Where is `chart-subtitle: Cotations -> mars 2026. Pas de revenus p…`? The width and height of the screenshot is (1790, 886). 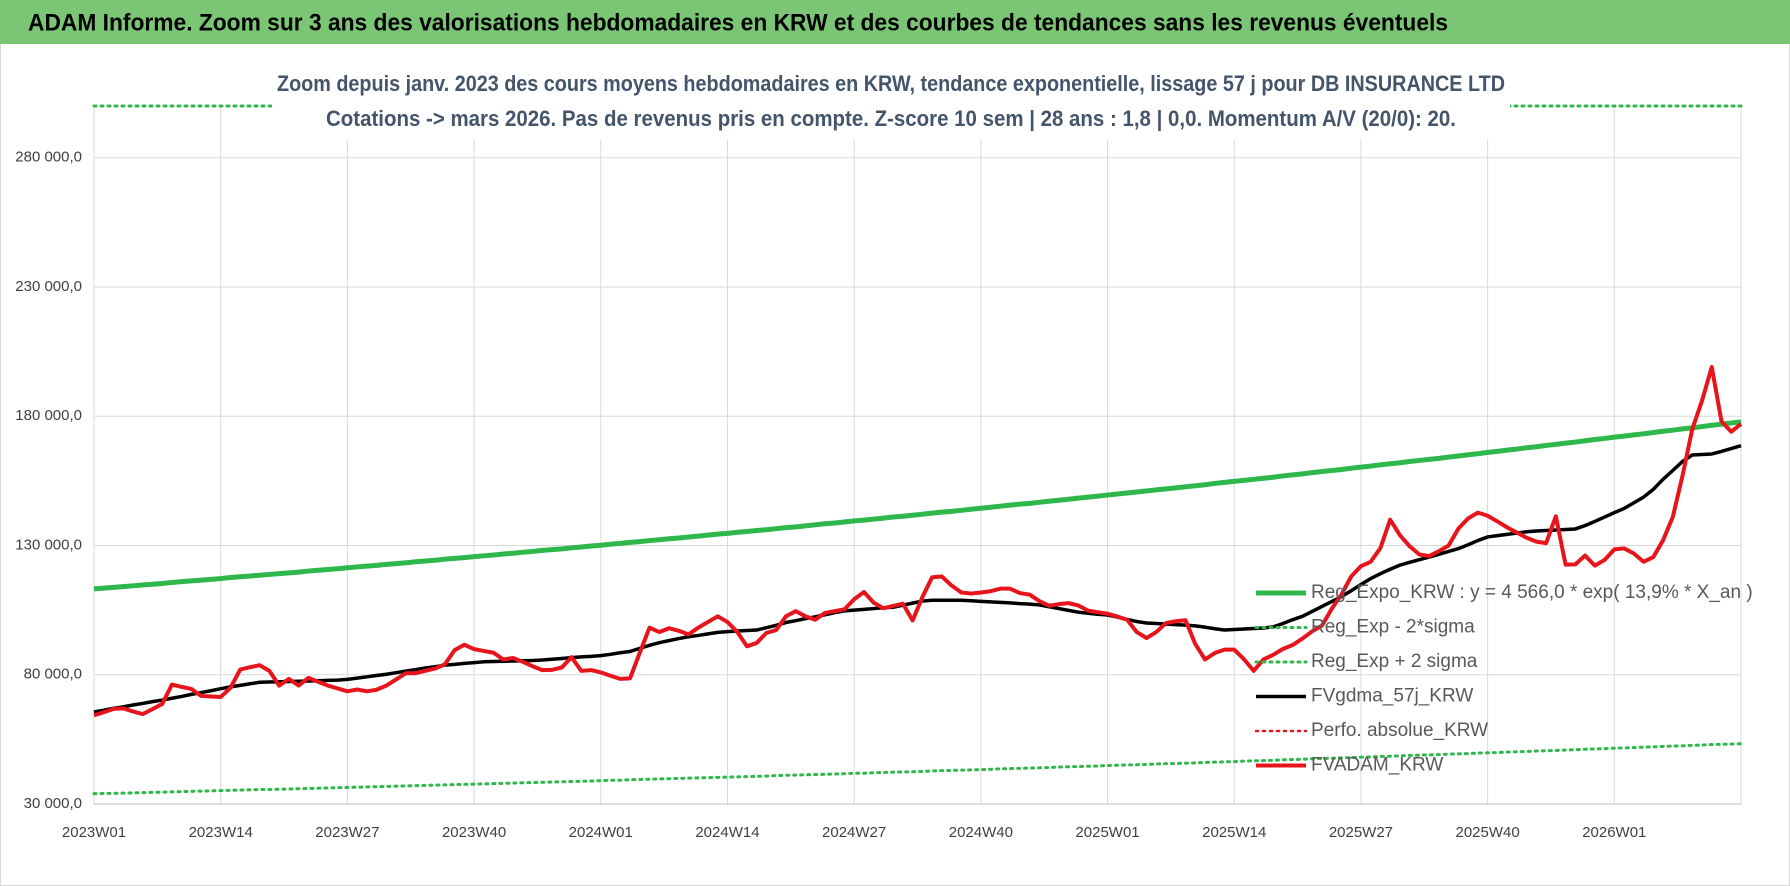 chart-subtitle: Cotations -> mars 2026. Pas de revenus p… is located at coordinates (891, 118).